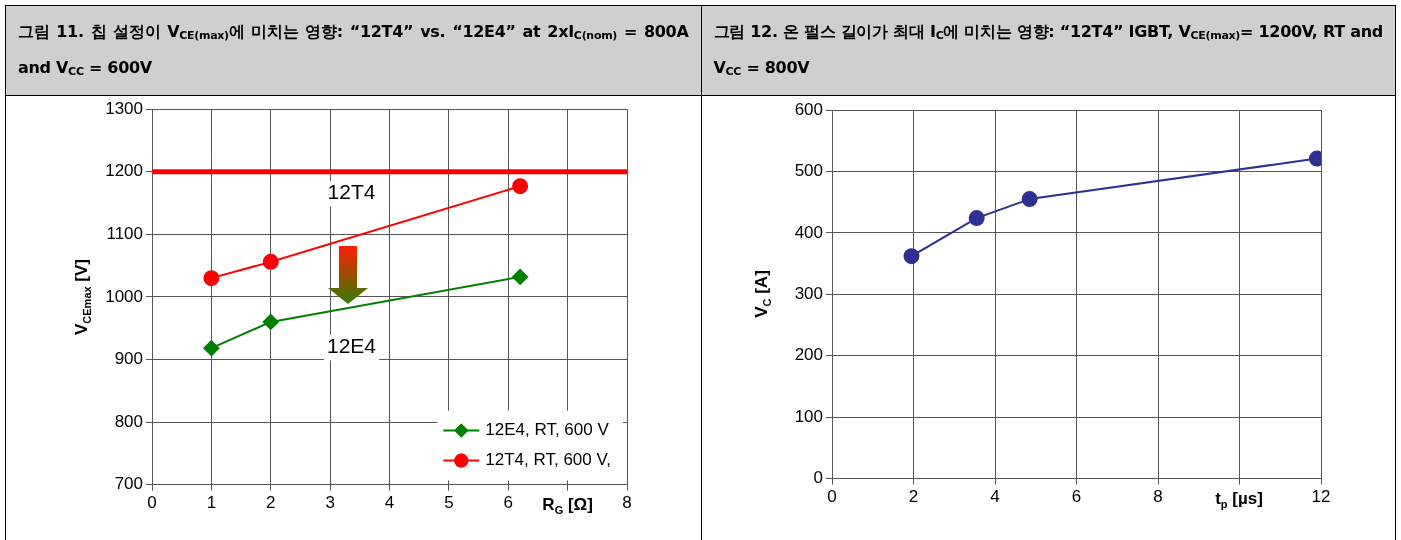 Image resolution: width=1401 pixels, height=540 pixels. Describe the element at coordinates (351, 192) in the screenshot. I see `annotation: 12T4` at that location.